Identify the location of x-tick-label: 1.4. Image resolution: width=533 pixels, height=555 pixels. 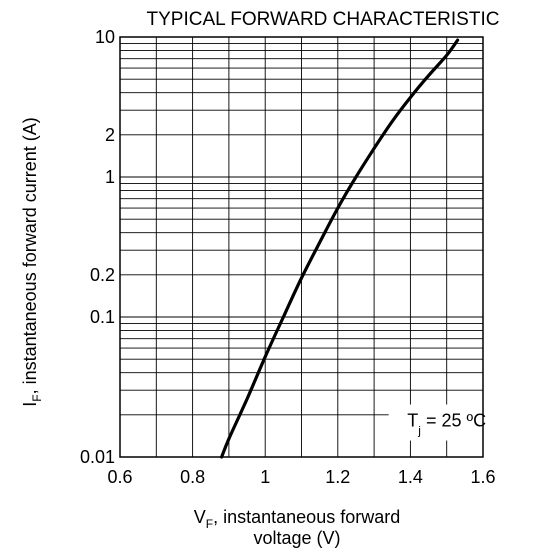
(410, 477).